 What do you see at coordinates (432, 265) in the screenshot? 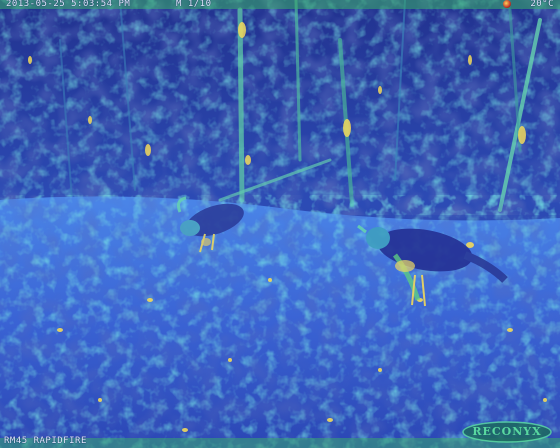
I see `bird-right` at bounding box center [432, 265].